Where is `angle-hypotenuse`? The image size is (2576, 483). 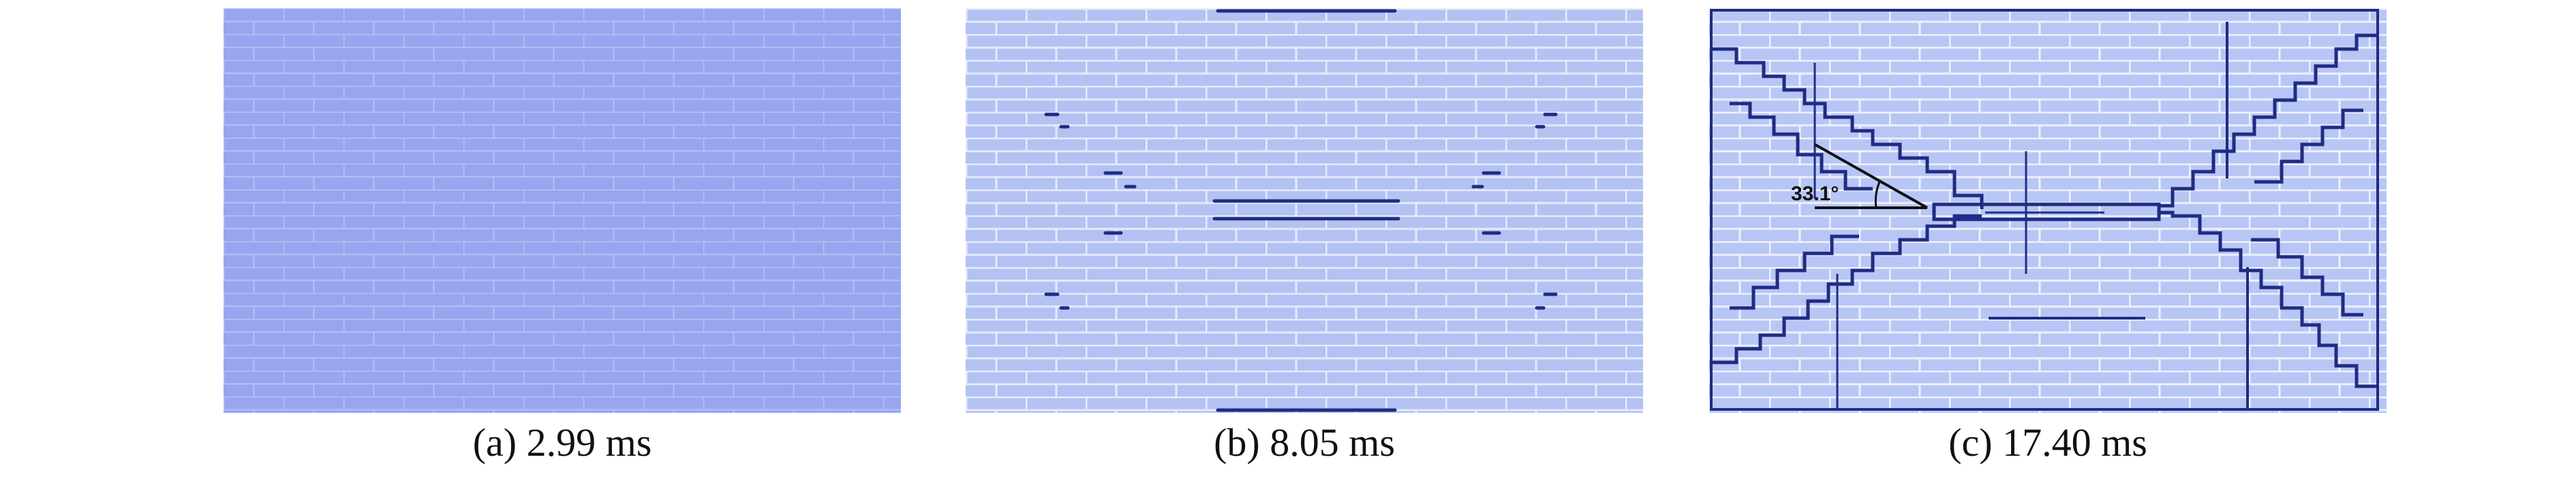 angle-hypotenuse is located at coordinates (1871, 176).